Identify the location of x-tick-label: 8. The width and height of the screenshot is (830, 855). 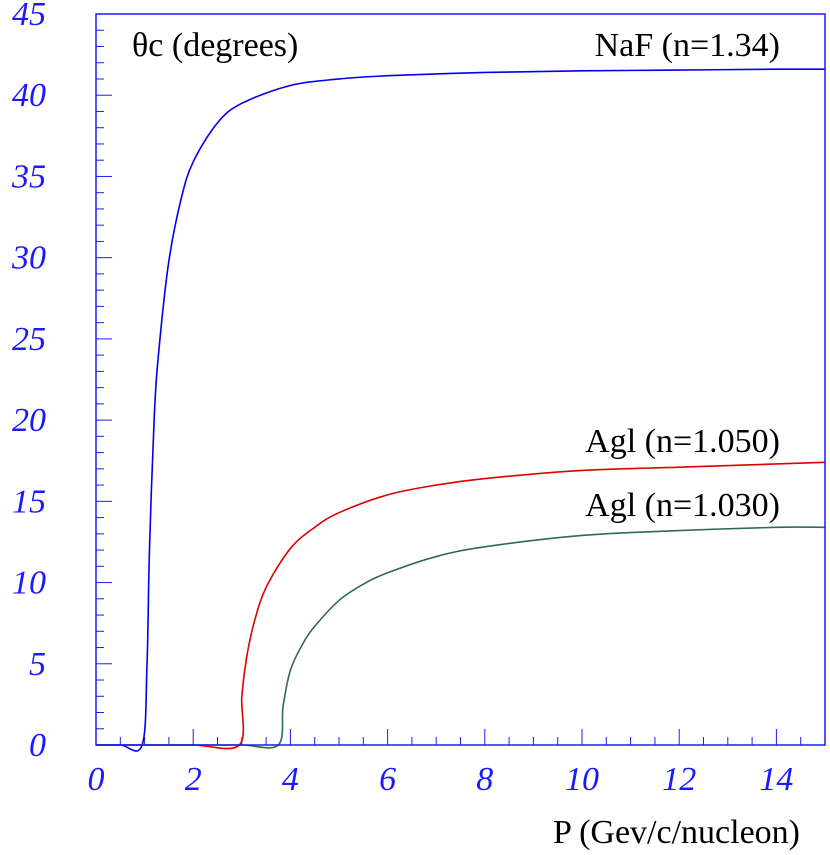
(484, 779).